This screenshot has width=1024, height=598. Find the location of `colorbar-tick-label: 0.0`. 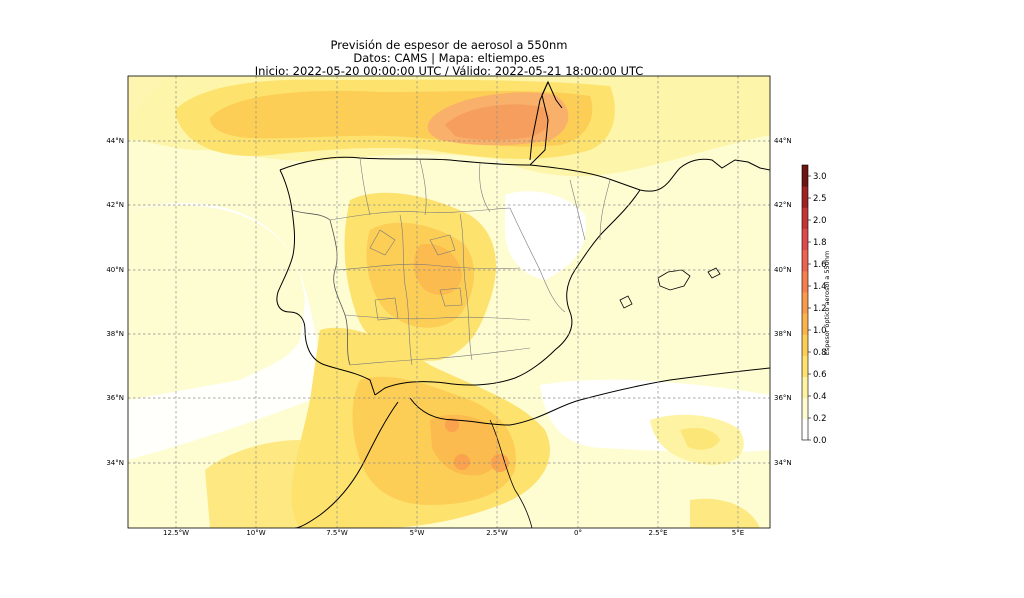

colorbar-tick-label: 0.0 is located at coordinates (820, 441).